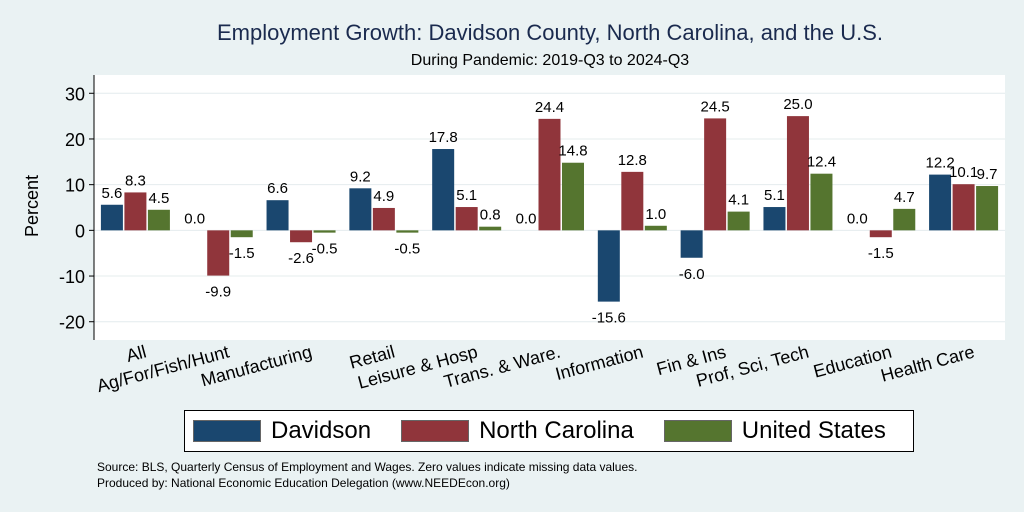 This screenshot has height=512, width=1024. Describe the element at coordinates (75, 94) in the screenshot. I see `y-tick-label: 30` at that location.